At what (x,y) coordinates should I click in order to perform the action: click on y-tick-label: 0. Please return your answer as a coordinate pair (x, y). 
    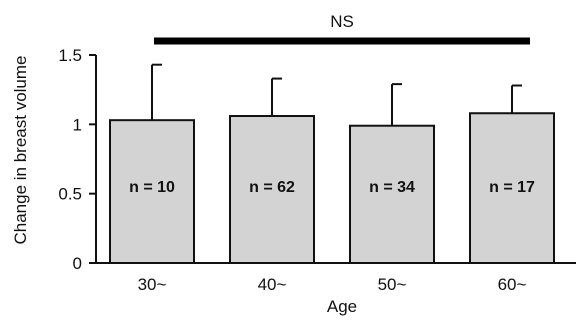
    Looking at the image, I should click on (77, 263).